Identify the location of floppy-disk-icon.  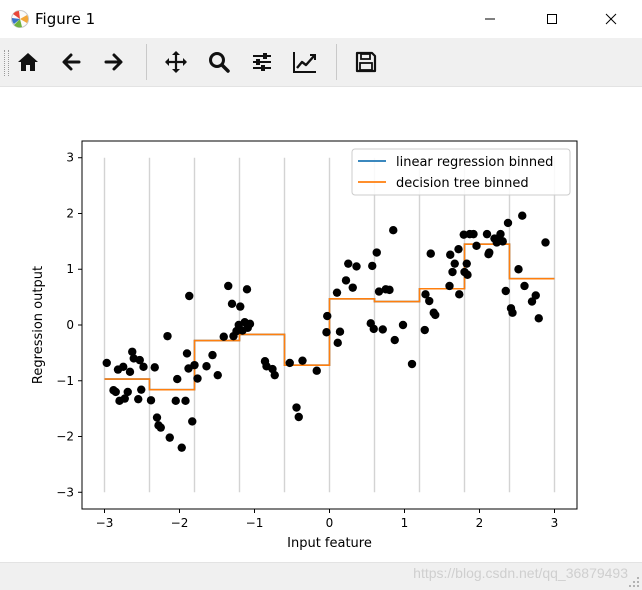
(366, 62).